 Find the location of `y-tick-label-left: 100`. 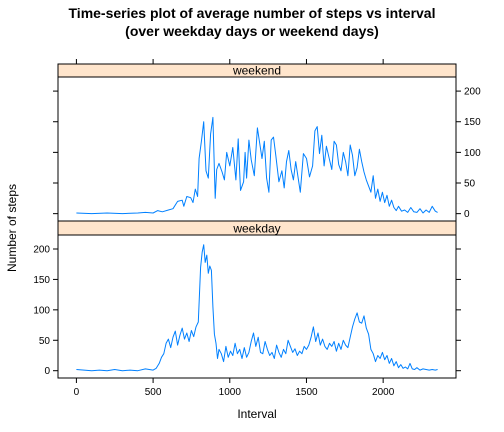

y-tick-label-left: 100 is located at coordinates (41, 310).